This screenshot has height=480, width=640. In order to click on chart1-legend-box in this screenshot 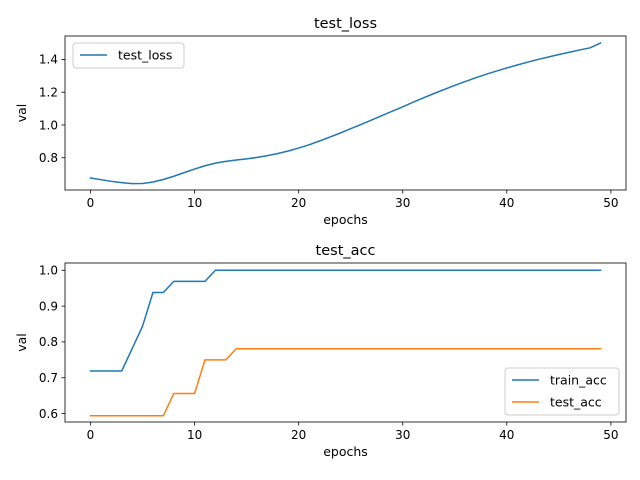, I will do `click(128, 55)`.